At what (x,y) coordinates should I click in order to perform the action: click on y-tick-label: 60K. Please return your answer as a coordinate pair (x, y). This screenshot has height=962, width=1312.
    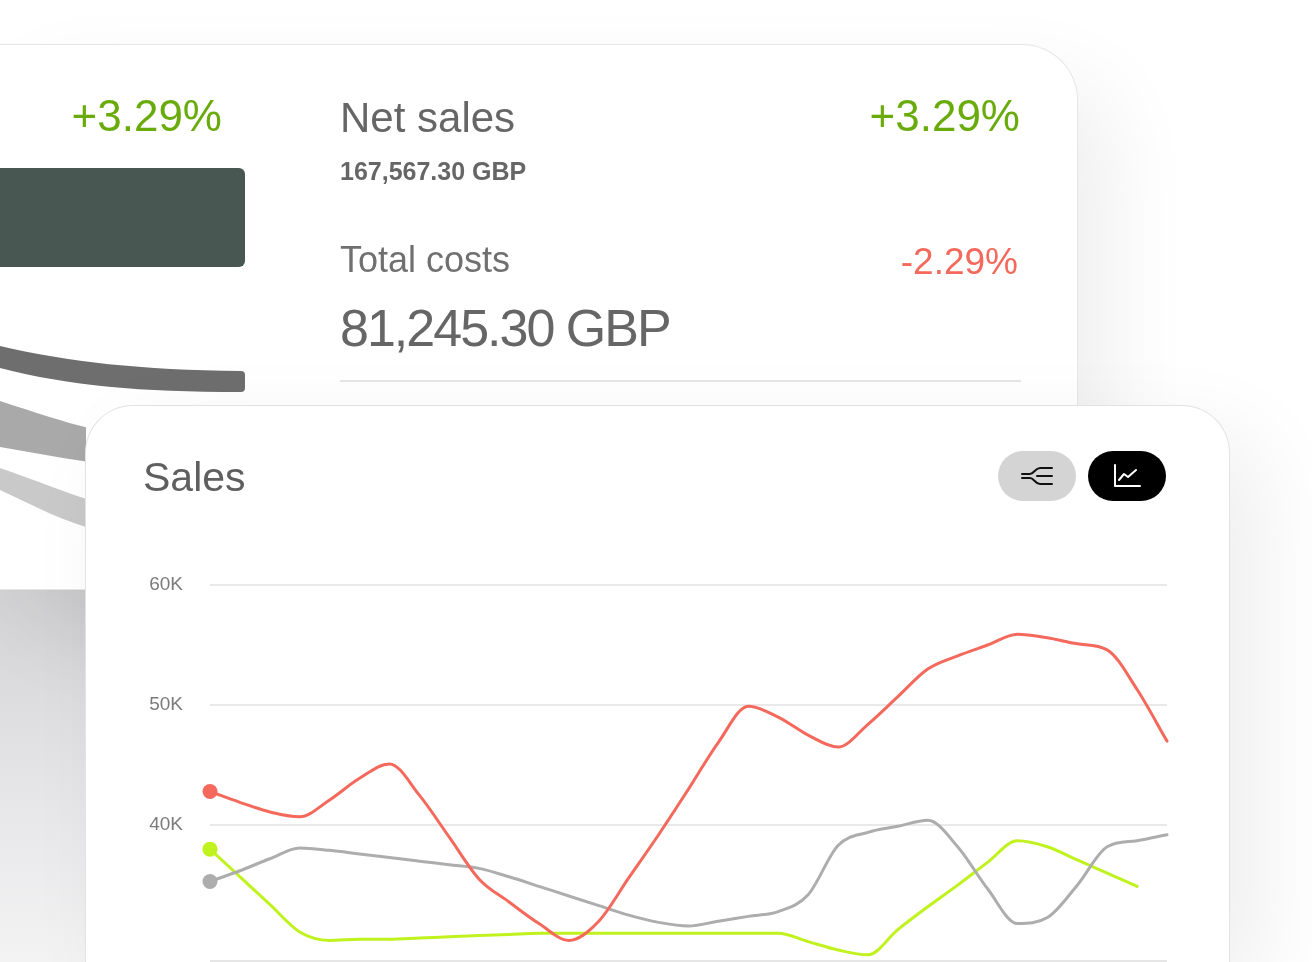
    Looking at the image, I should click on (166, 584).